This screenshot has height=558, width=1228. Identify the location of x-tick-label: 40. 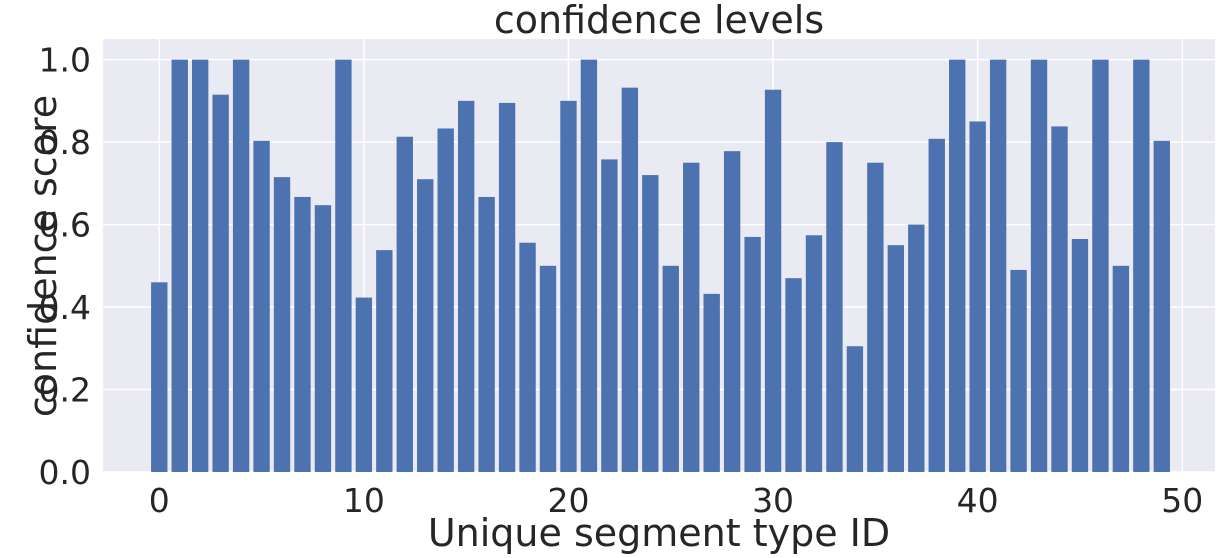
(978, 500).